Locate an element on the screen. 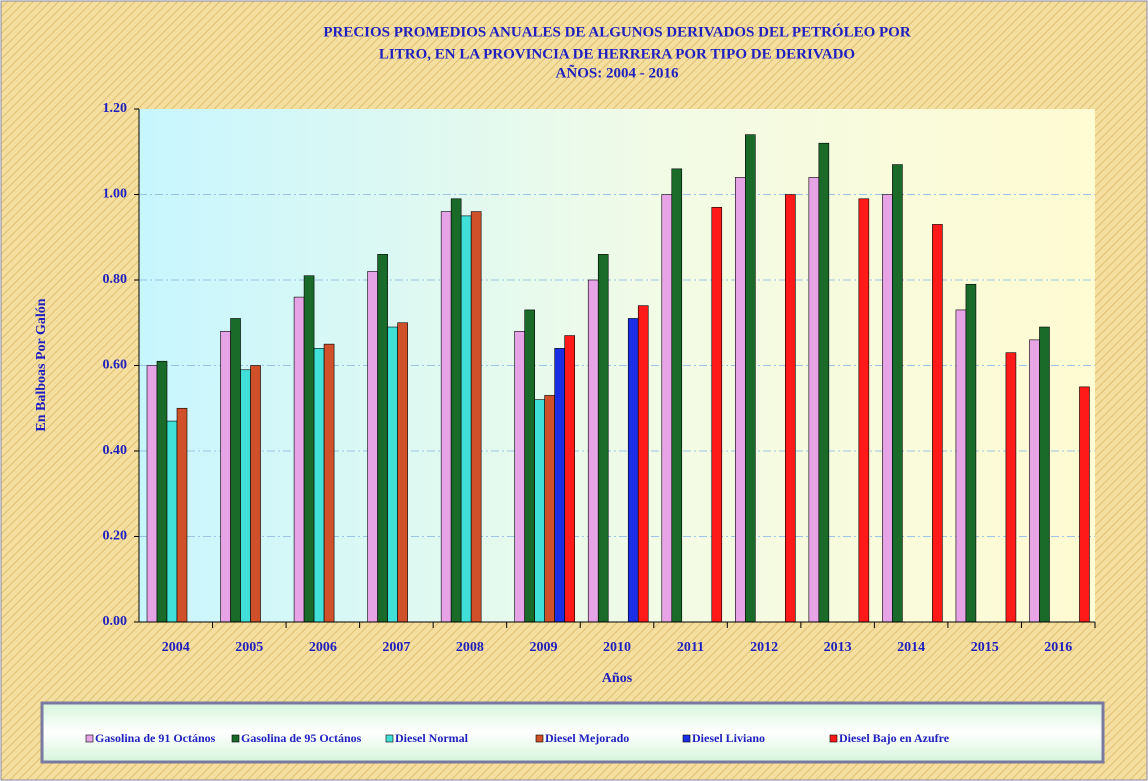 The width and height of the screenshot is (1148, 781). y-tick-label: 1.00 is located at coordinates (115, 194).